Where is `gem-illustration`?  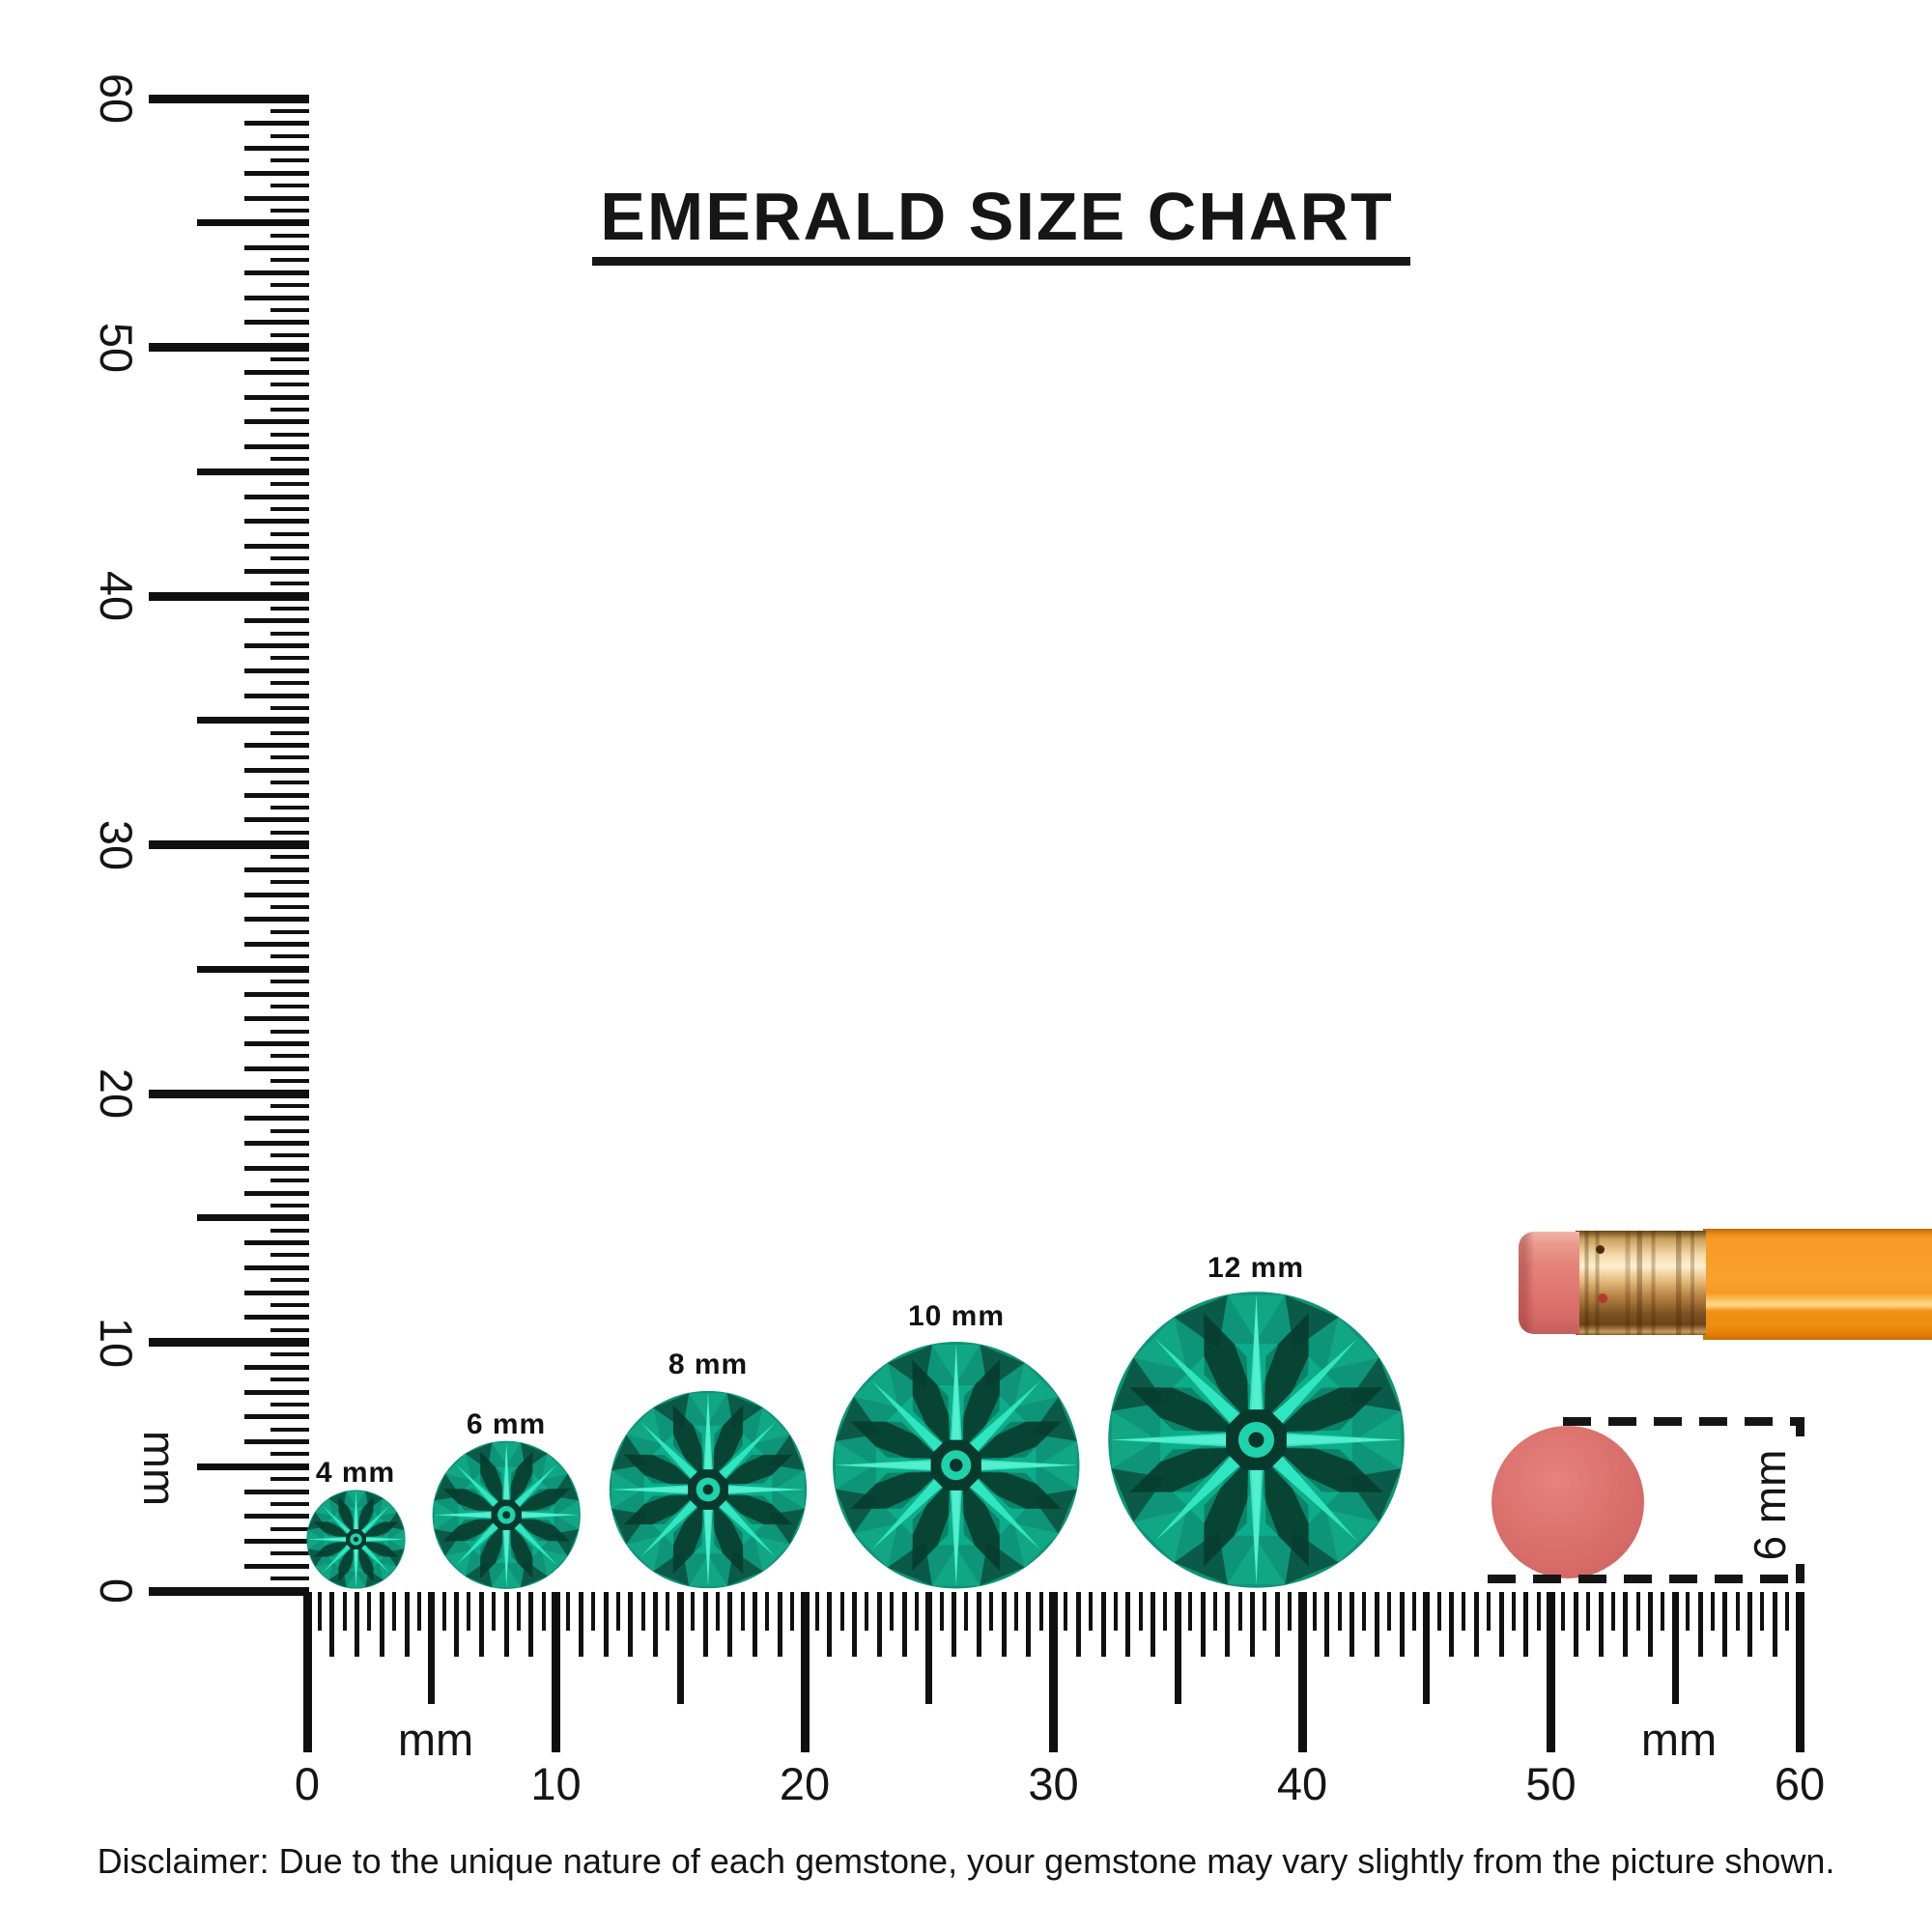 gem-illustration is located at coordinates (1256, 1440).